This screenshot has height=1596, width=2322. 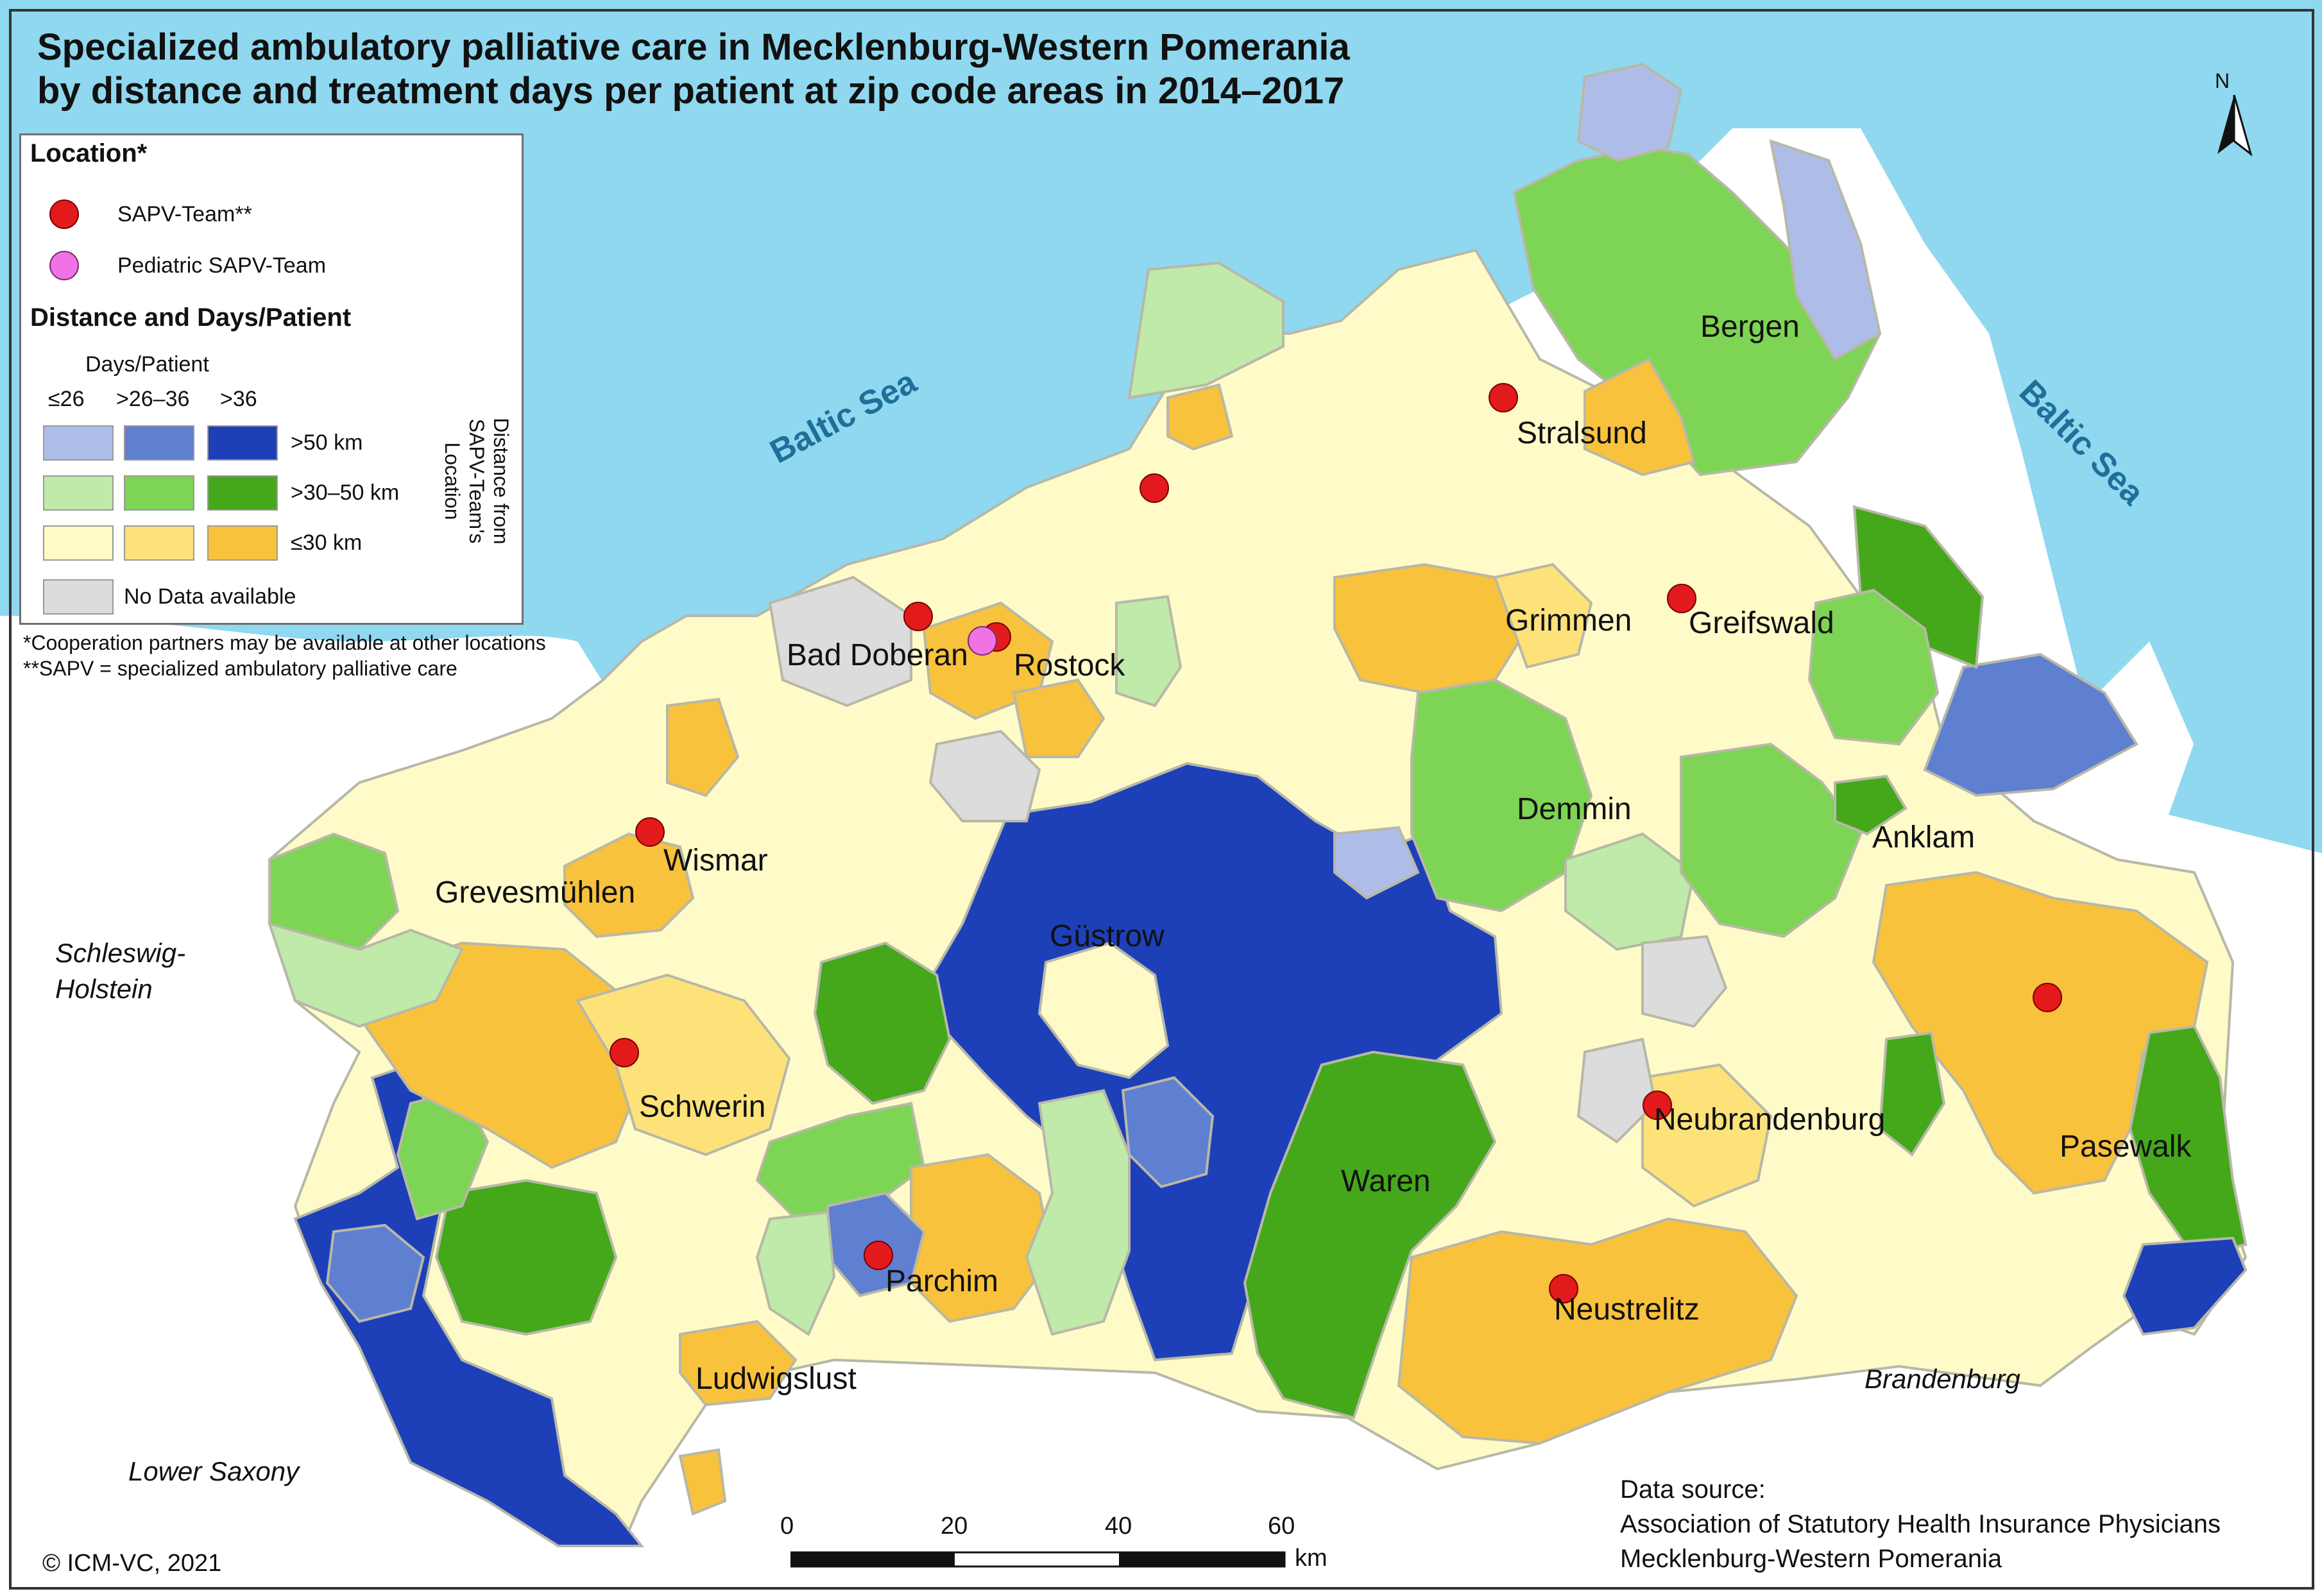 What do you see at coordinates (1564, 1288) in the screenshot?
I see `sapv-marker-neustrelitz` at bounding box center [1564, 1288].